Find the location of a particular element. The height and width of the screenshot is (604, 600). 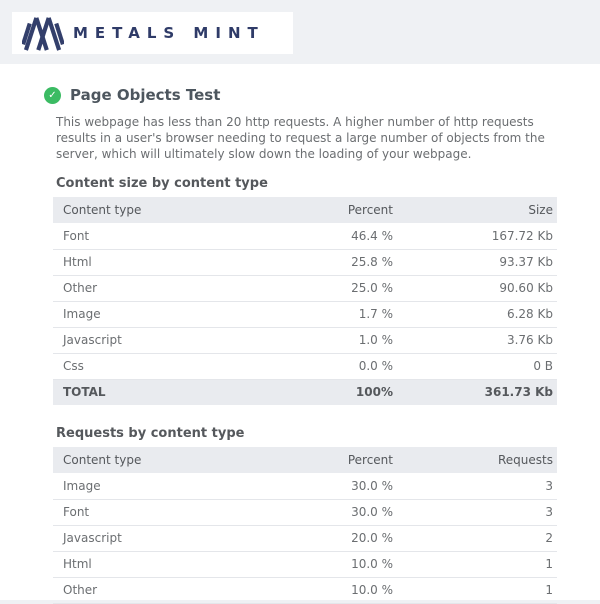

table-total-row: TOTAL 100% 361.73 Kb is located at coordinates (305, 392).